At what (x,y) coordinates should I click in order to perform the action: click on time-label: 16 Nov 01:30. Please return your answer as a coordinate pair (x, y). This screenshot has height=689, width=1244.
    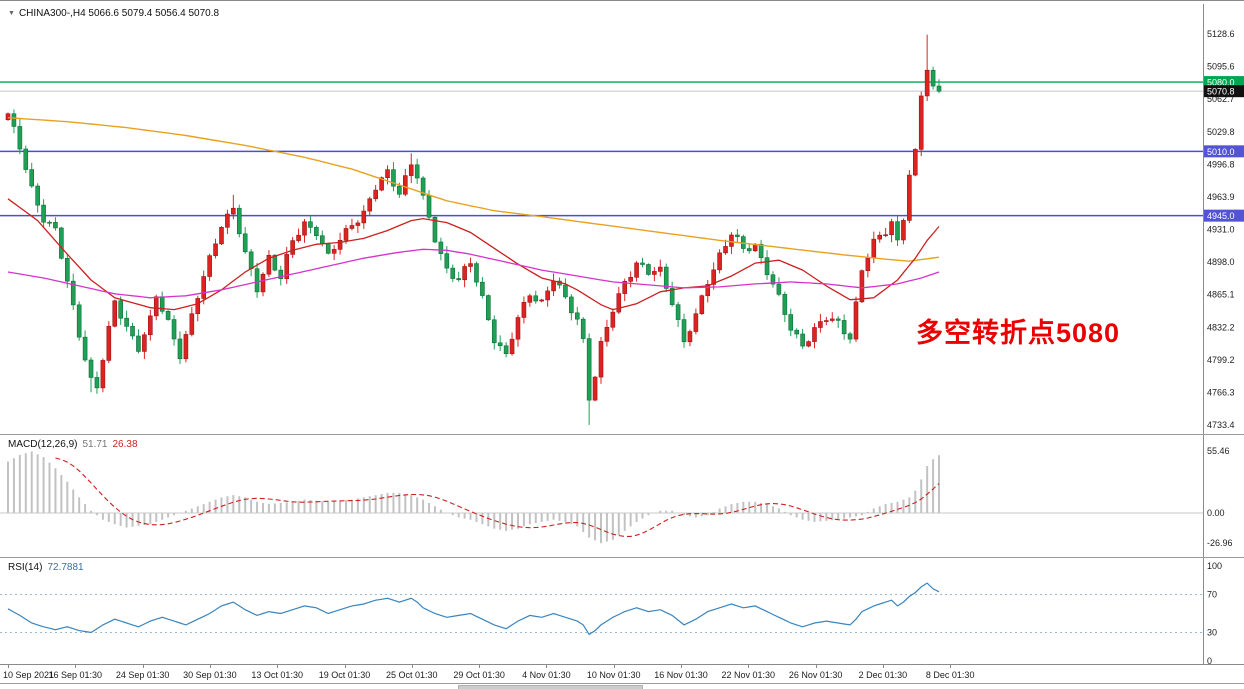
    Looking at the image, I should click on (681, 675).